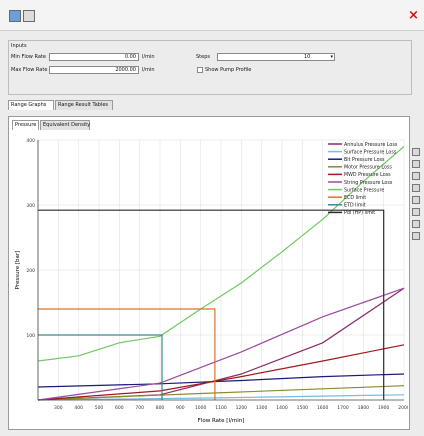  I want to click on close-icon: ×, so click(413, 15).